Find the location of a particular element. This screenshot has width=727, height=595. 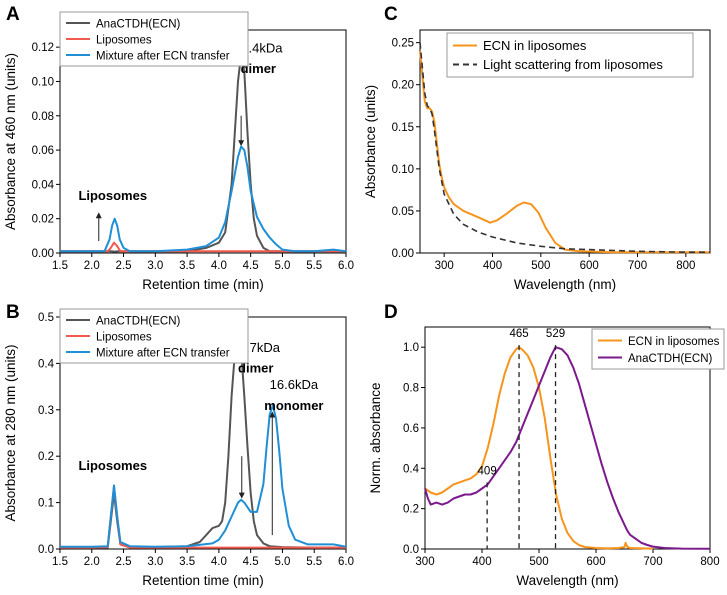

y-axis-label: Absorbance at 280 nm (units) is located at coordinates (10, 432).